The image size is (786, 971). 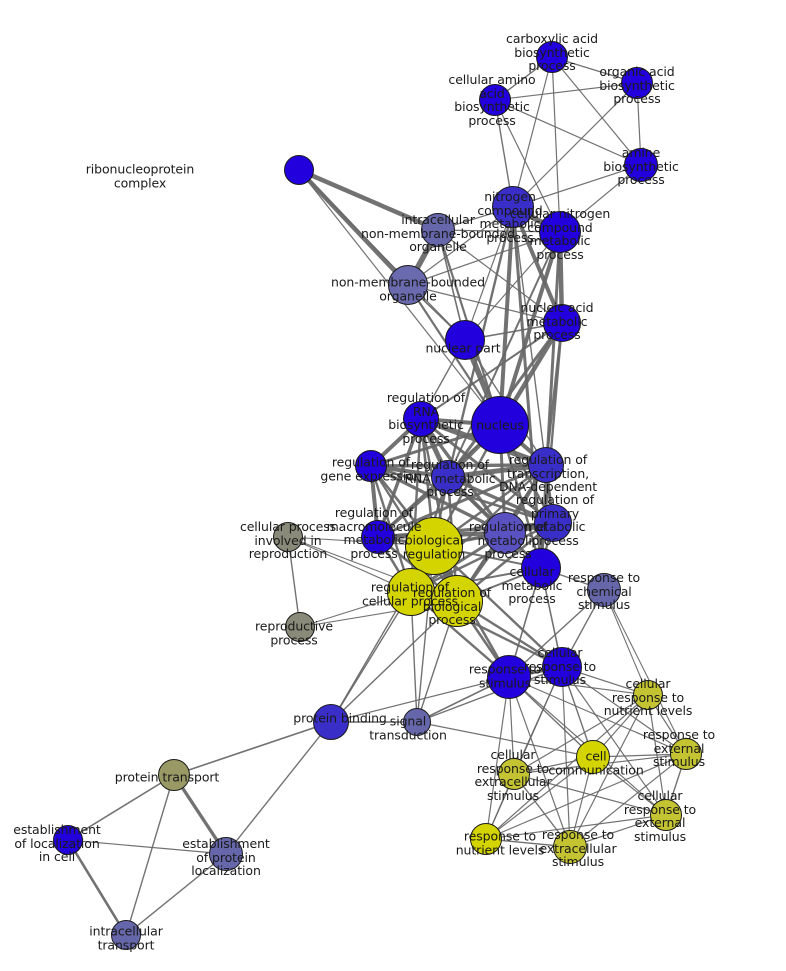 I want to click on graph-node-cellular-response-to-external-stimulus, so click(x=666, y=815).